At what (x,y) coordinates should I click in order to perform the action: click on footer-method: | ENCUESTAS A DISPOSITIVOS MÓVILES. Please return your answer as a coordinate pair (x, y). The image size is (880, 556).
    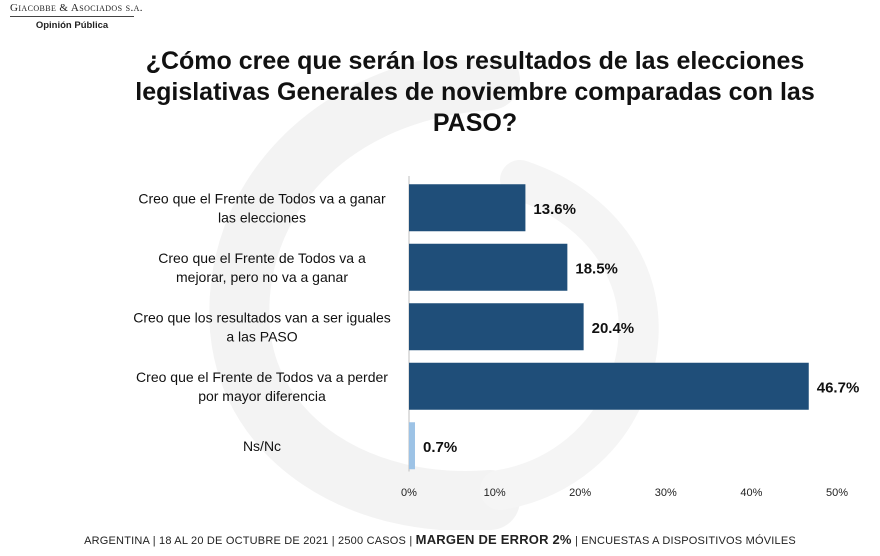
    Looking at the image, I should click on (685, 541).